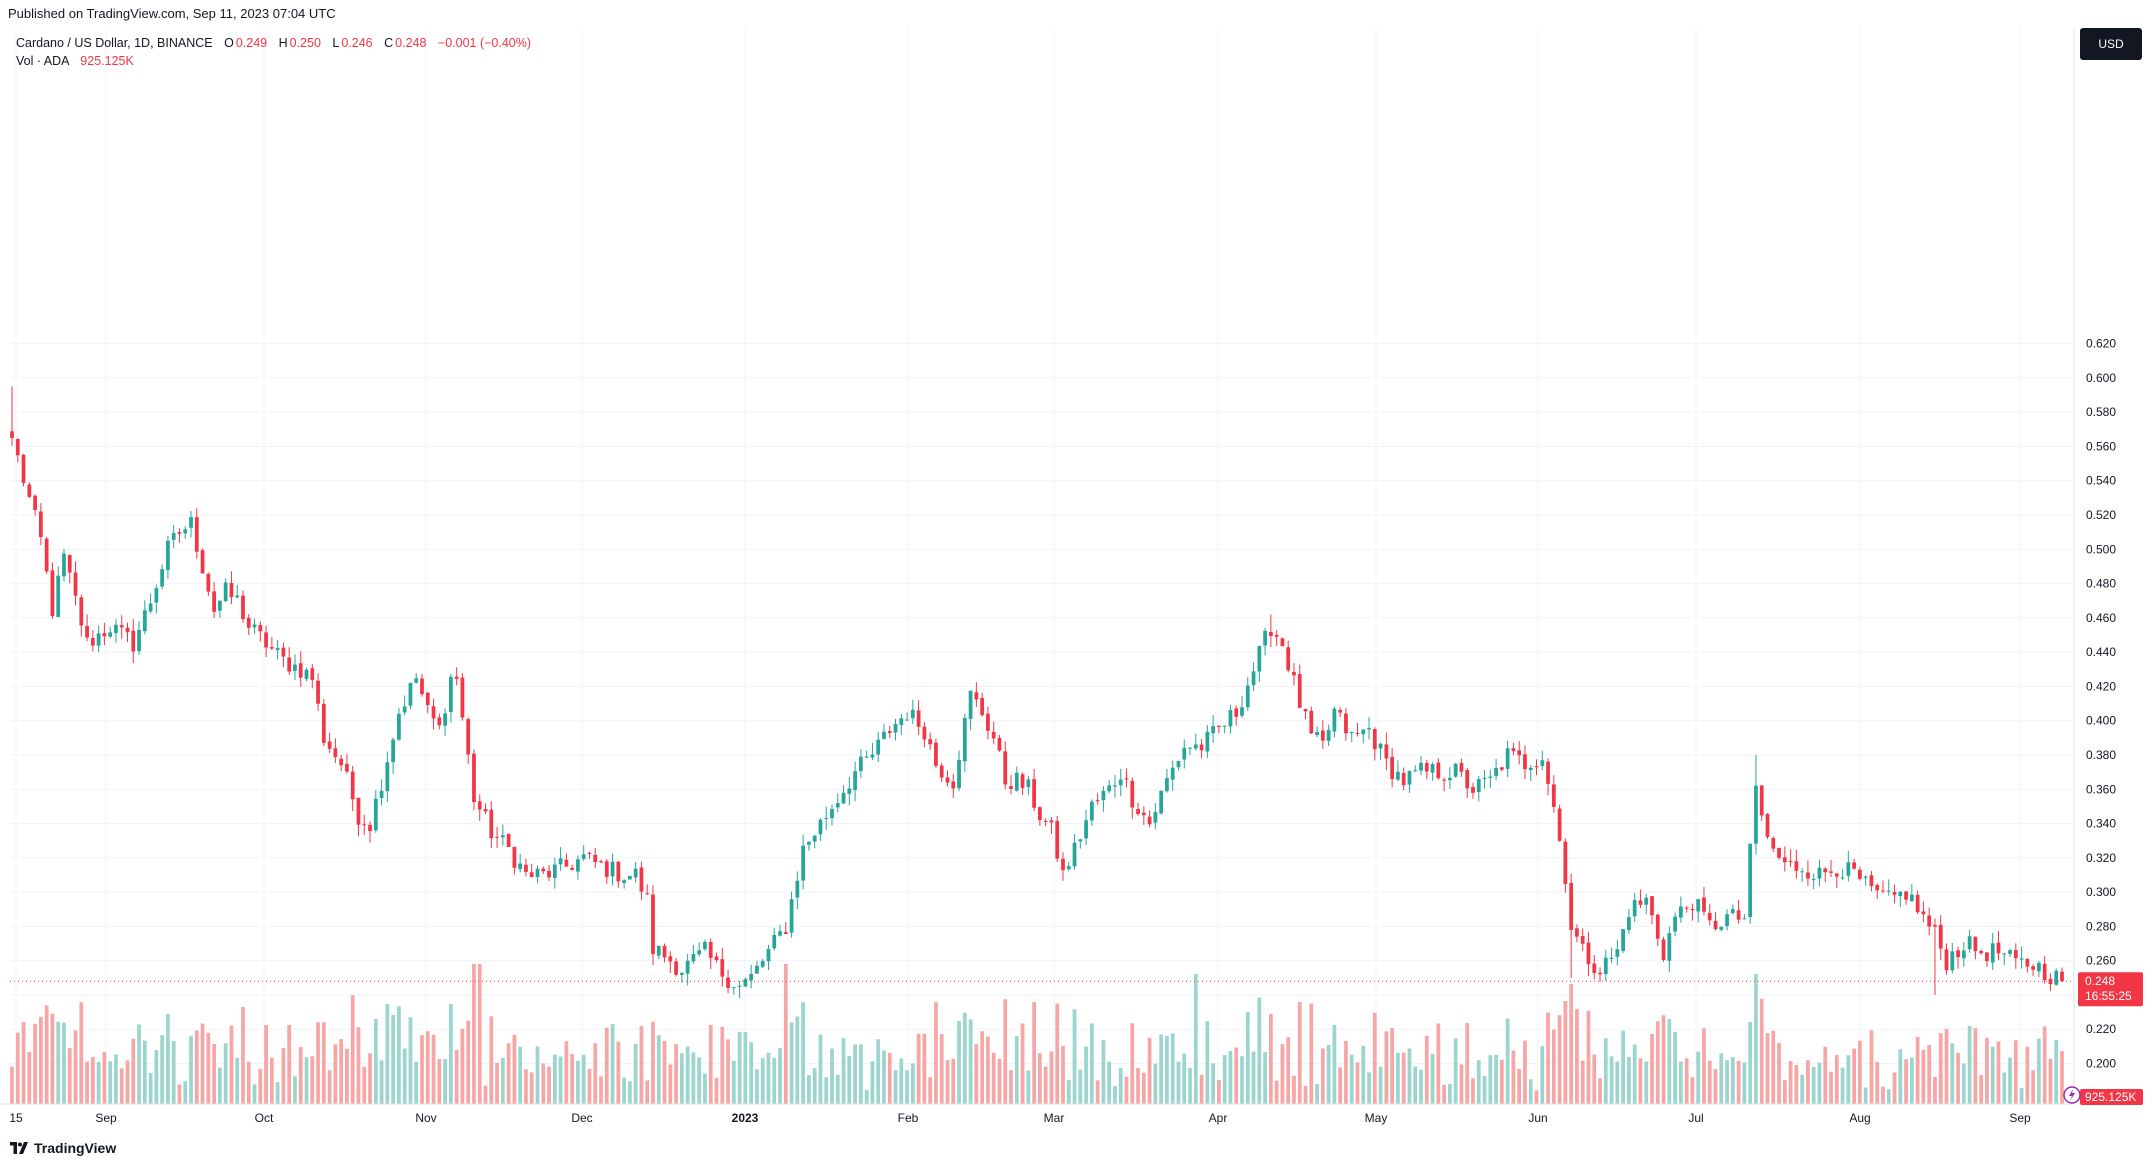  What do you see at coordinates (42, 61) in the screenshot?
I see `volume-label: Vol · ADA` at bounding box center [42, 61].